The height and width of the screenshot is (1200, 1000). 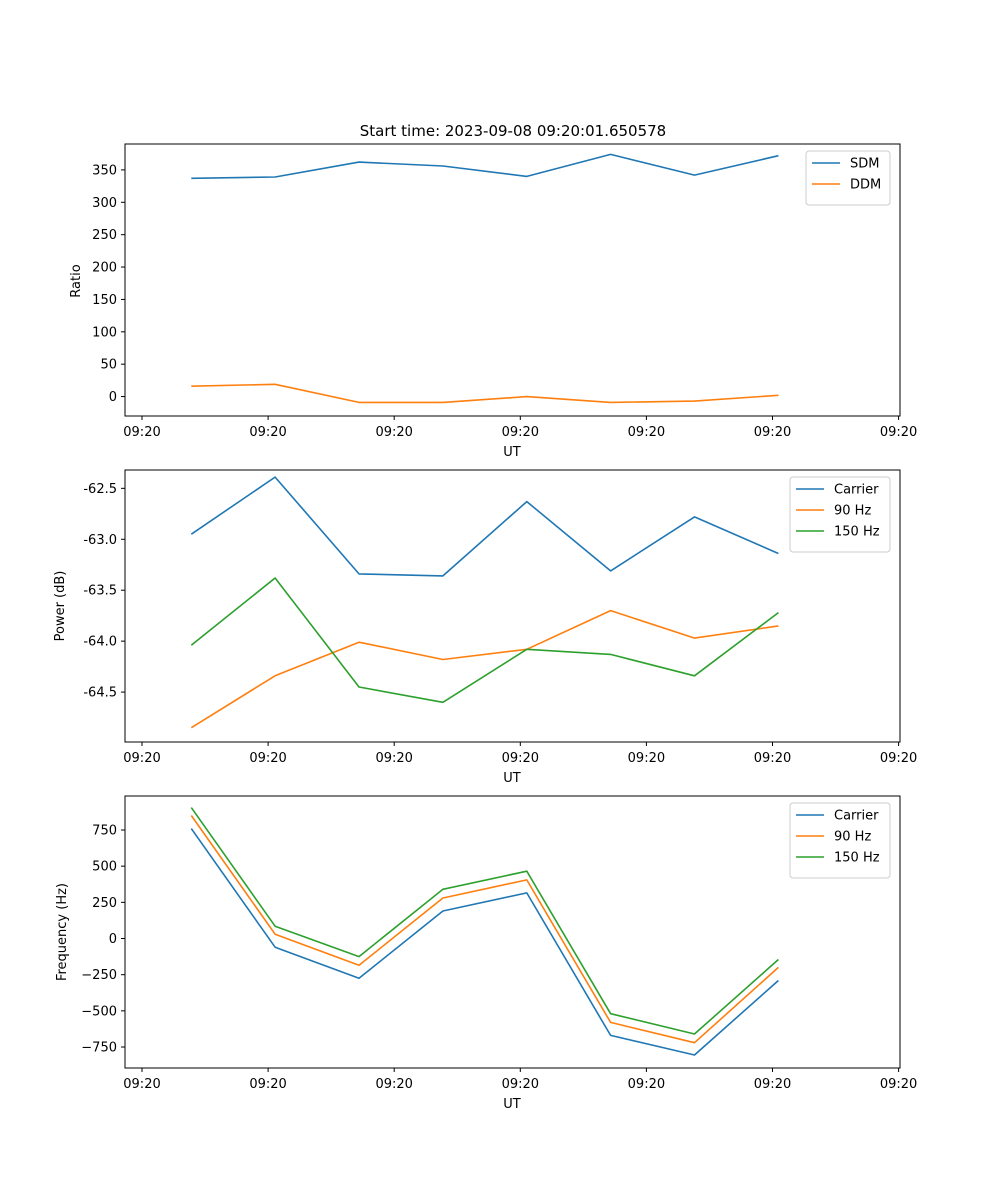 I want to click on power-series-carrier-line, so click(x=484, y=526).